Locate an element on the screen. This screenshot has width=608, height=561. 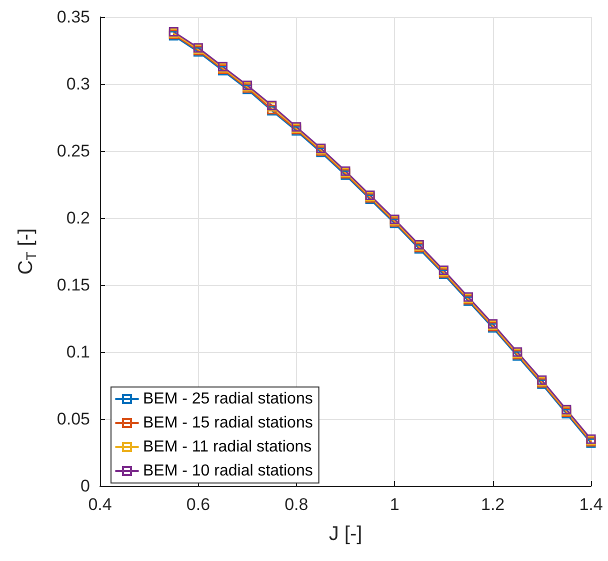
y-tick-label: 0.15 is located at coordinates (73, 285).